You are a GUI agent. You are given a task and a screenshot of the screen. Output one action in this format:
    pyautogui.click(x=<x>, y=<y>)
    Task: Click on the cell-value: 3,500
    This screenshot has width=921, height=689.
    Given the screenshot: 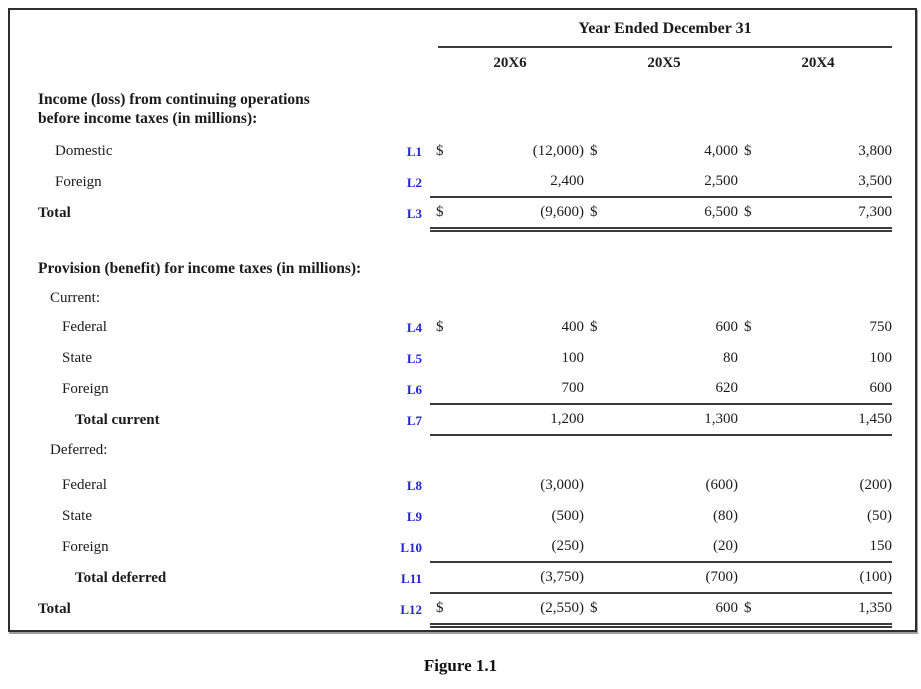 What is the action you would take?
    pyautogui.click(x=875, y=181)
    